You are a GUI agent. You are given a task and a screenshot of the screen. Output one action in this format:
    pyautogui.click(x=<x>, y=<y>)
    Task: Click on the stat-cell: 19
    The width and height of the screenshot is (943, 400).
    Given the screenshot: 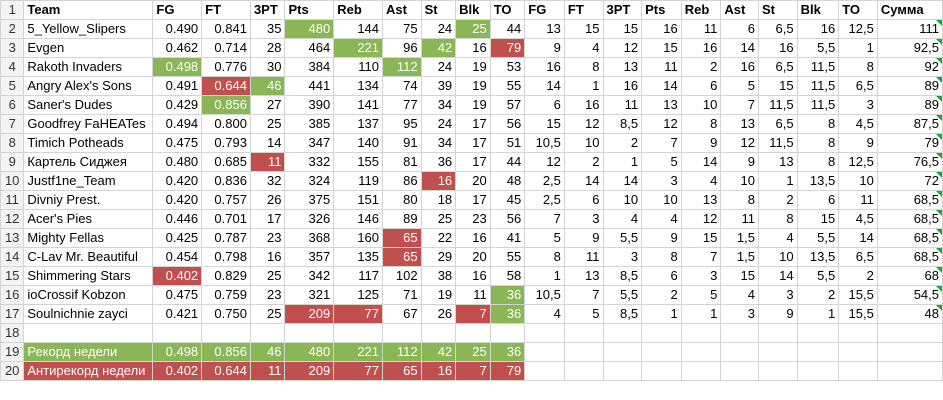 What is the action you would take?
    pyautogui.click(x=473, y=105)
    